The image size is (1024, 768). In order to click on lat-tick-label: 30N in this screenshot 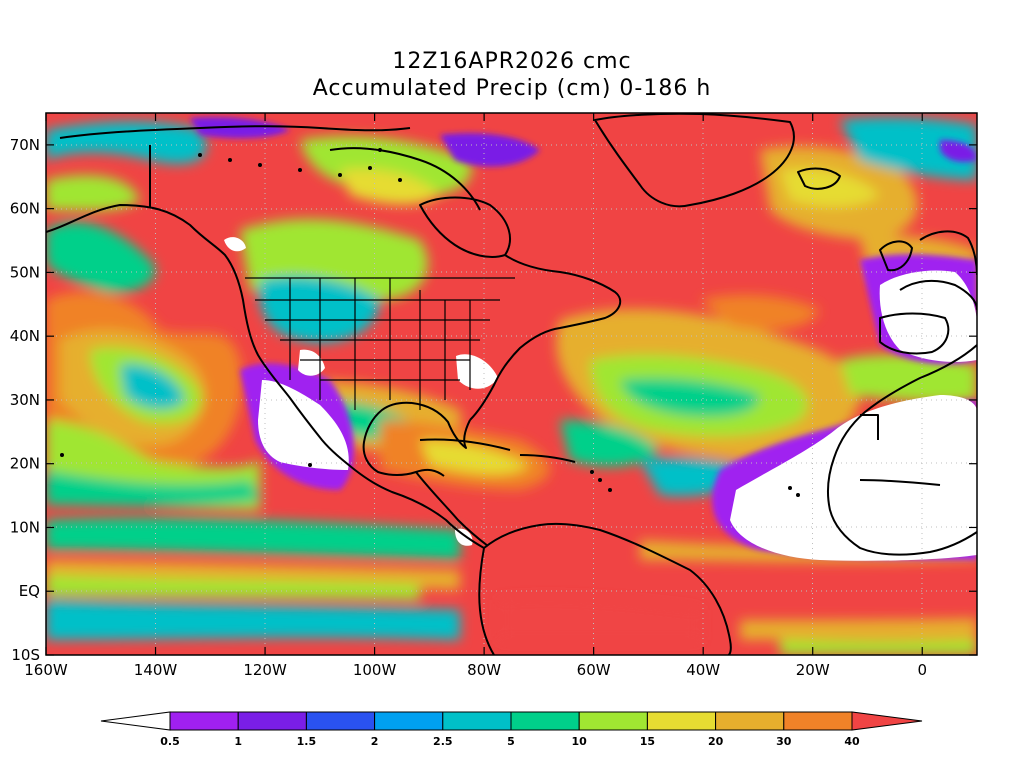, I will do `click(25, 400)`.